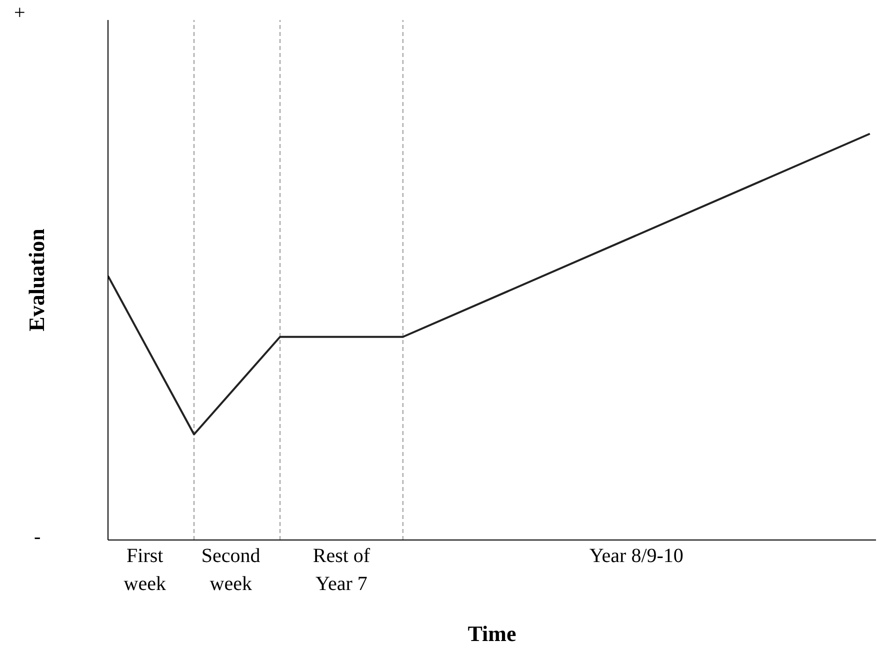 Image resolution: width=883 pixels, height=647 pixels. Describe the element at coordinates (230, 570) in the screenshot. I see `x-tick-label: Second week` at that location.